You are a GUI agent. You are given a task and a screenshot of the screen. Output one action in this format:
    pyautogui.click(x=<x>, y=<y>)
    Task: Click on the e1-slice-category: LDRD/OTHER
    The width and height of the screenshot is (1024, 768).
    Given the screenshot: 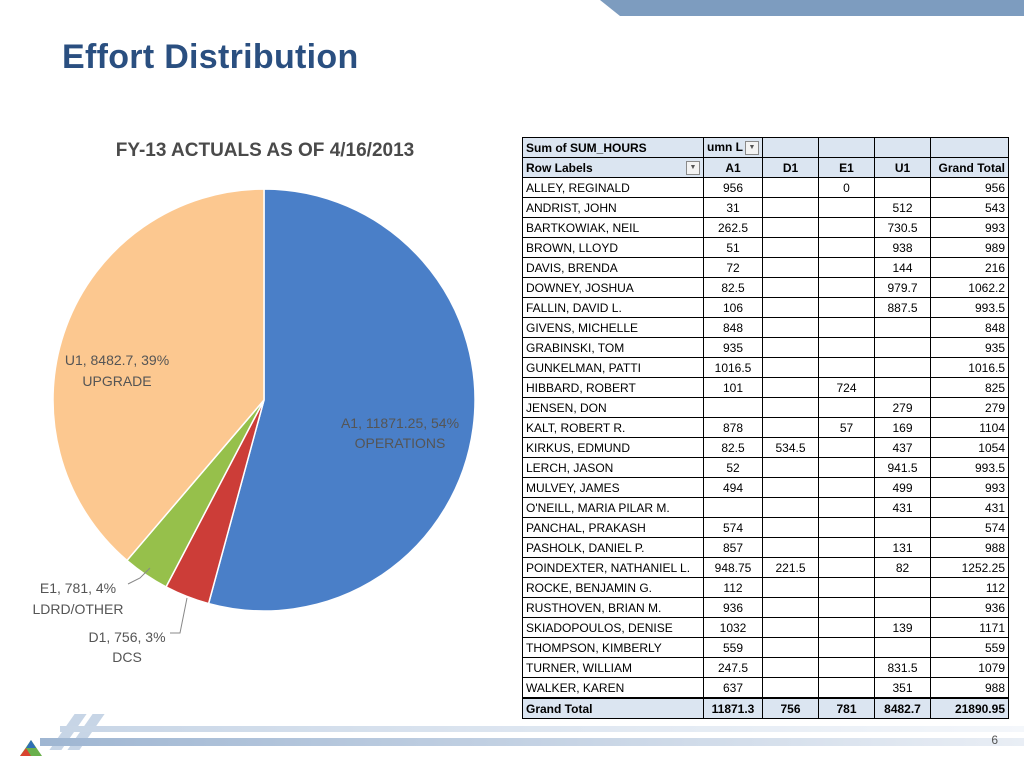 What is the action you would take?
    pyautogui.click(x=77, y=609)
    